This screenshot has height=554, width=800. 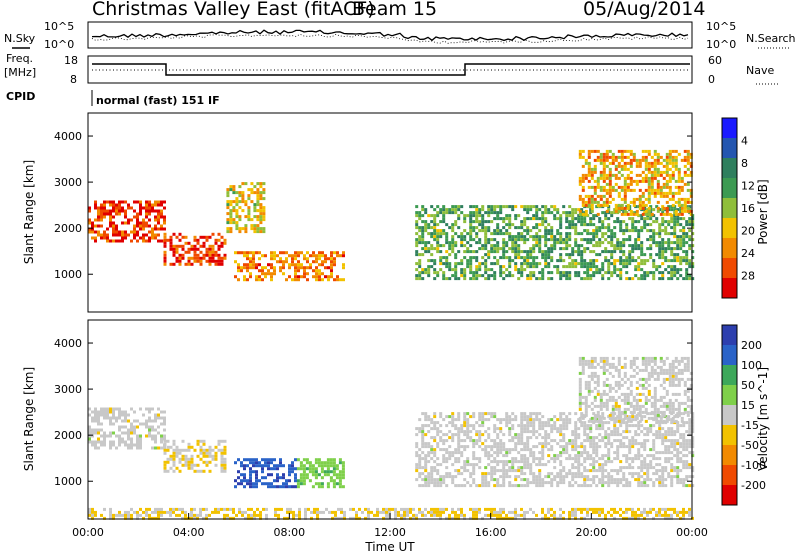 I want to click on colorbar-tick-label: 20, so click(x=748, y=231).